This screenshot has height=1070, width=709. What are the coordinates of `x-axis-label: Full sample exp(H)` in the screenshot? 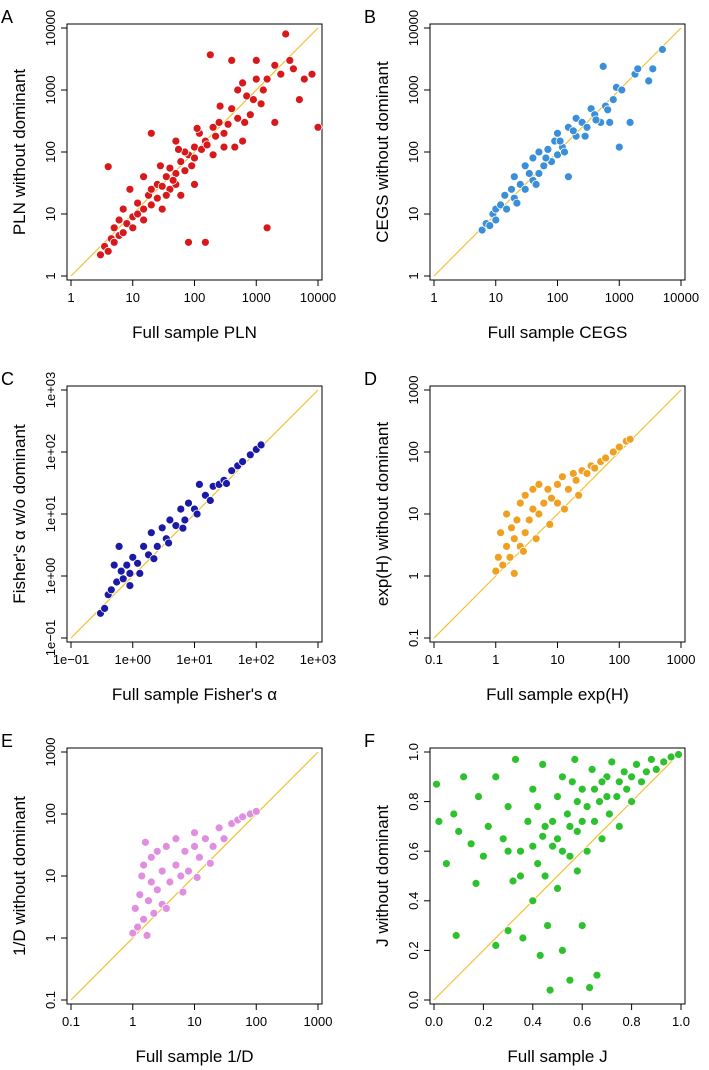 It's located at (557, 694).